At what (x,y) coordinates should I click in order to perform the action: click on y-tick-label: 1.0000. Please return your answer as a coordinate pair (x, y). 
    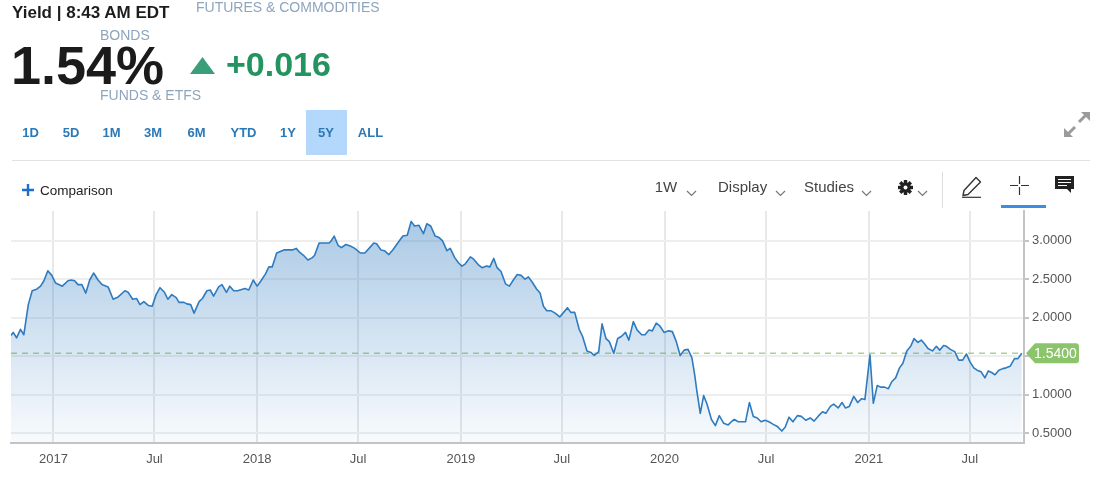
    Looking at the image, I should click on (1052, 394).